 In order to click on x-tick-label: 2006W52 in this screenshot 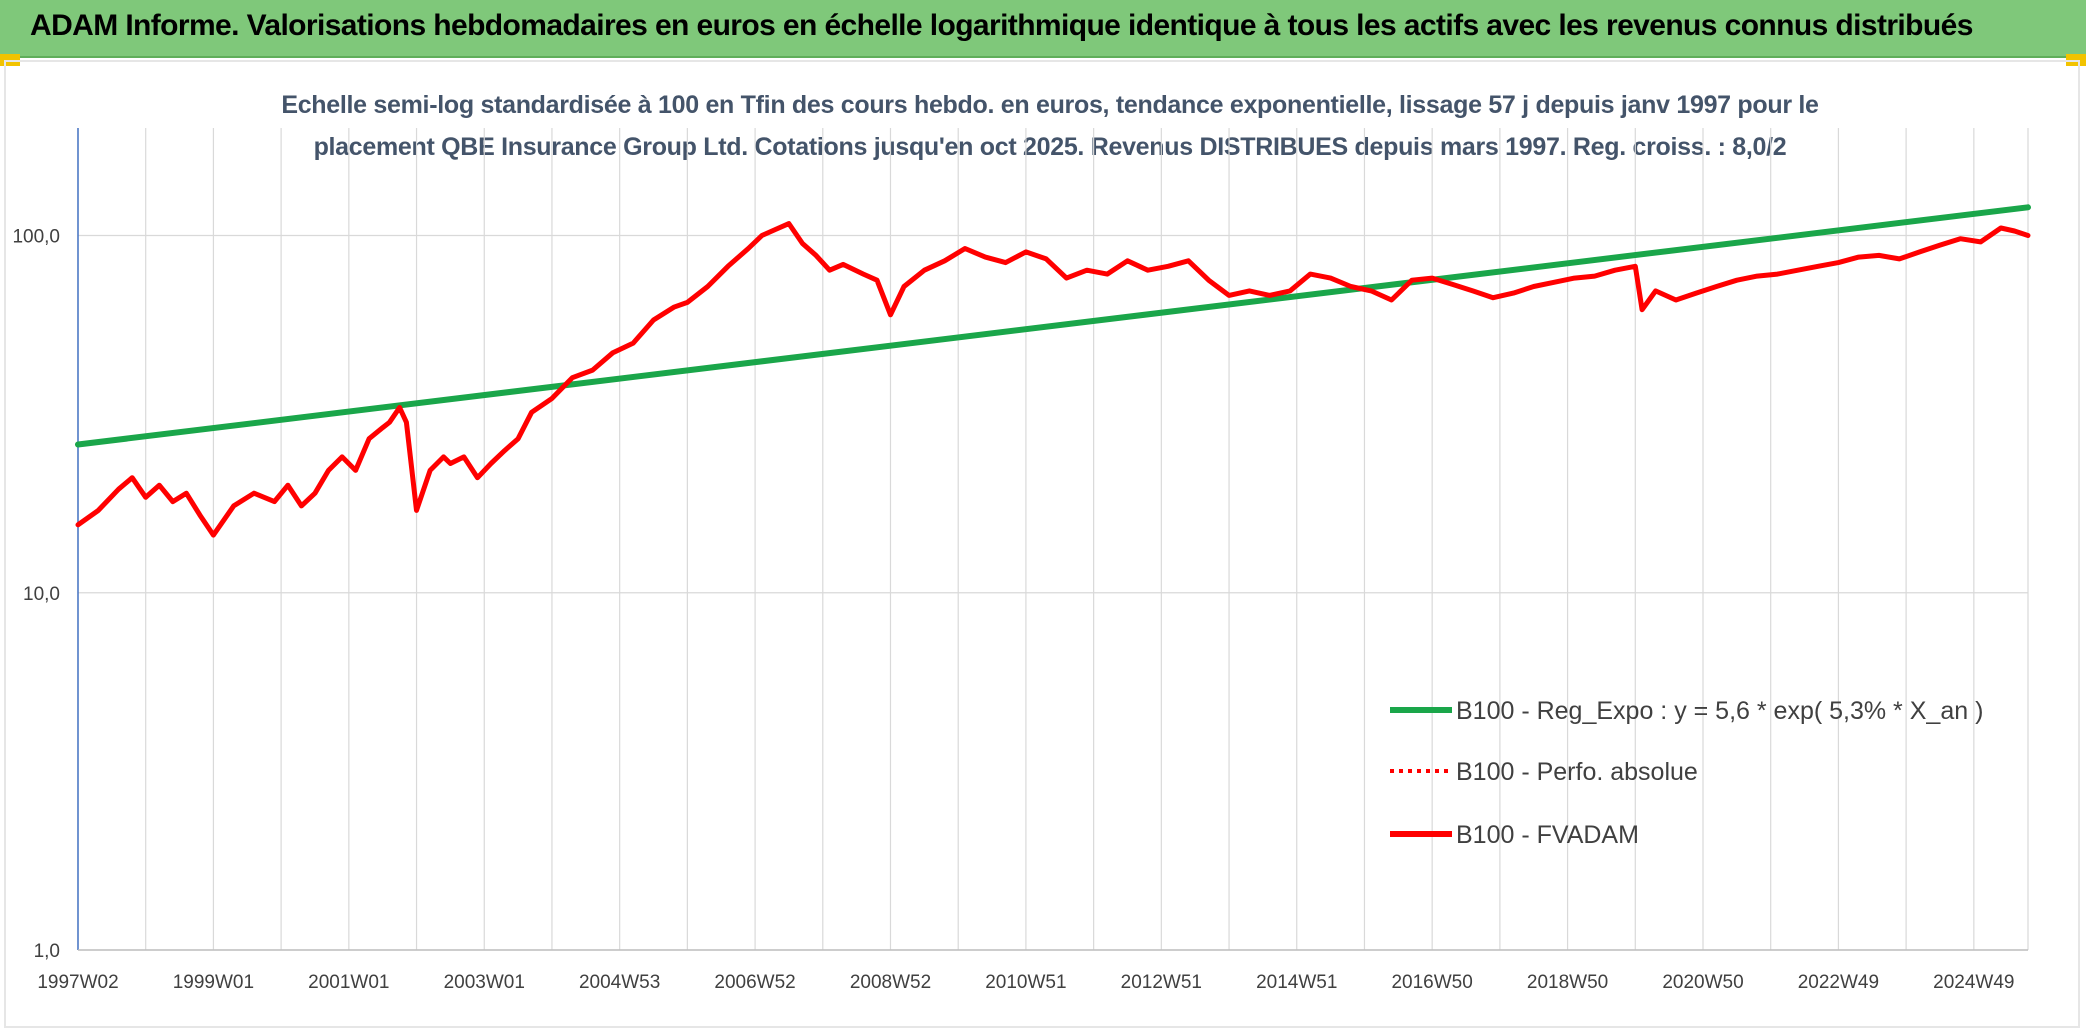, I will do `click(754, 982)`.